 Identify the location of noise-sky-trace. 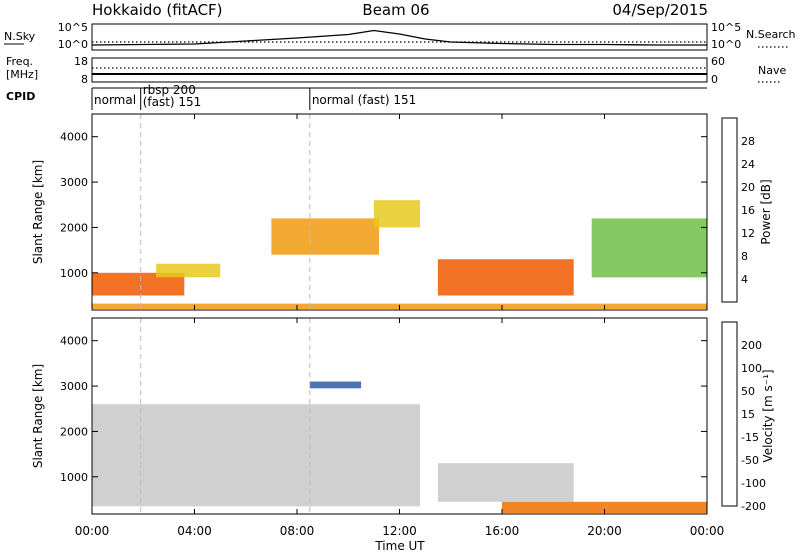
(399, 37).